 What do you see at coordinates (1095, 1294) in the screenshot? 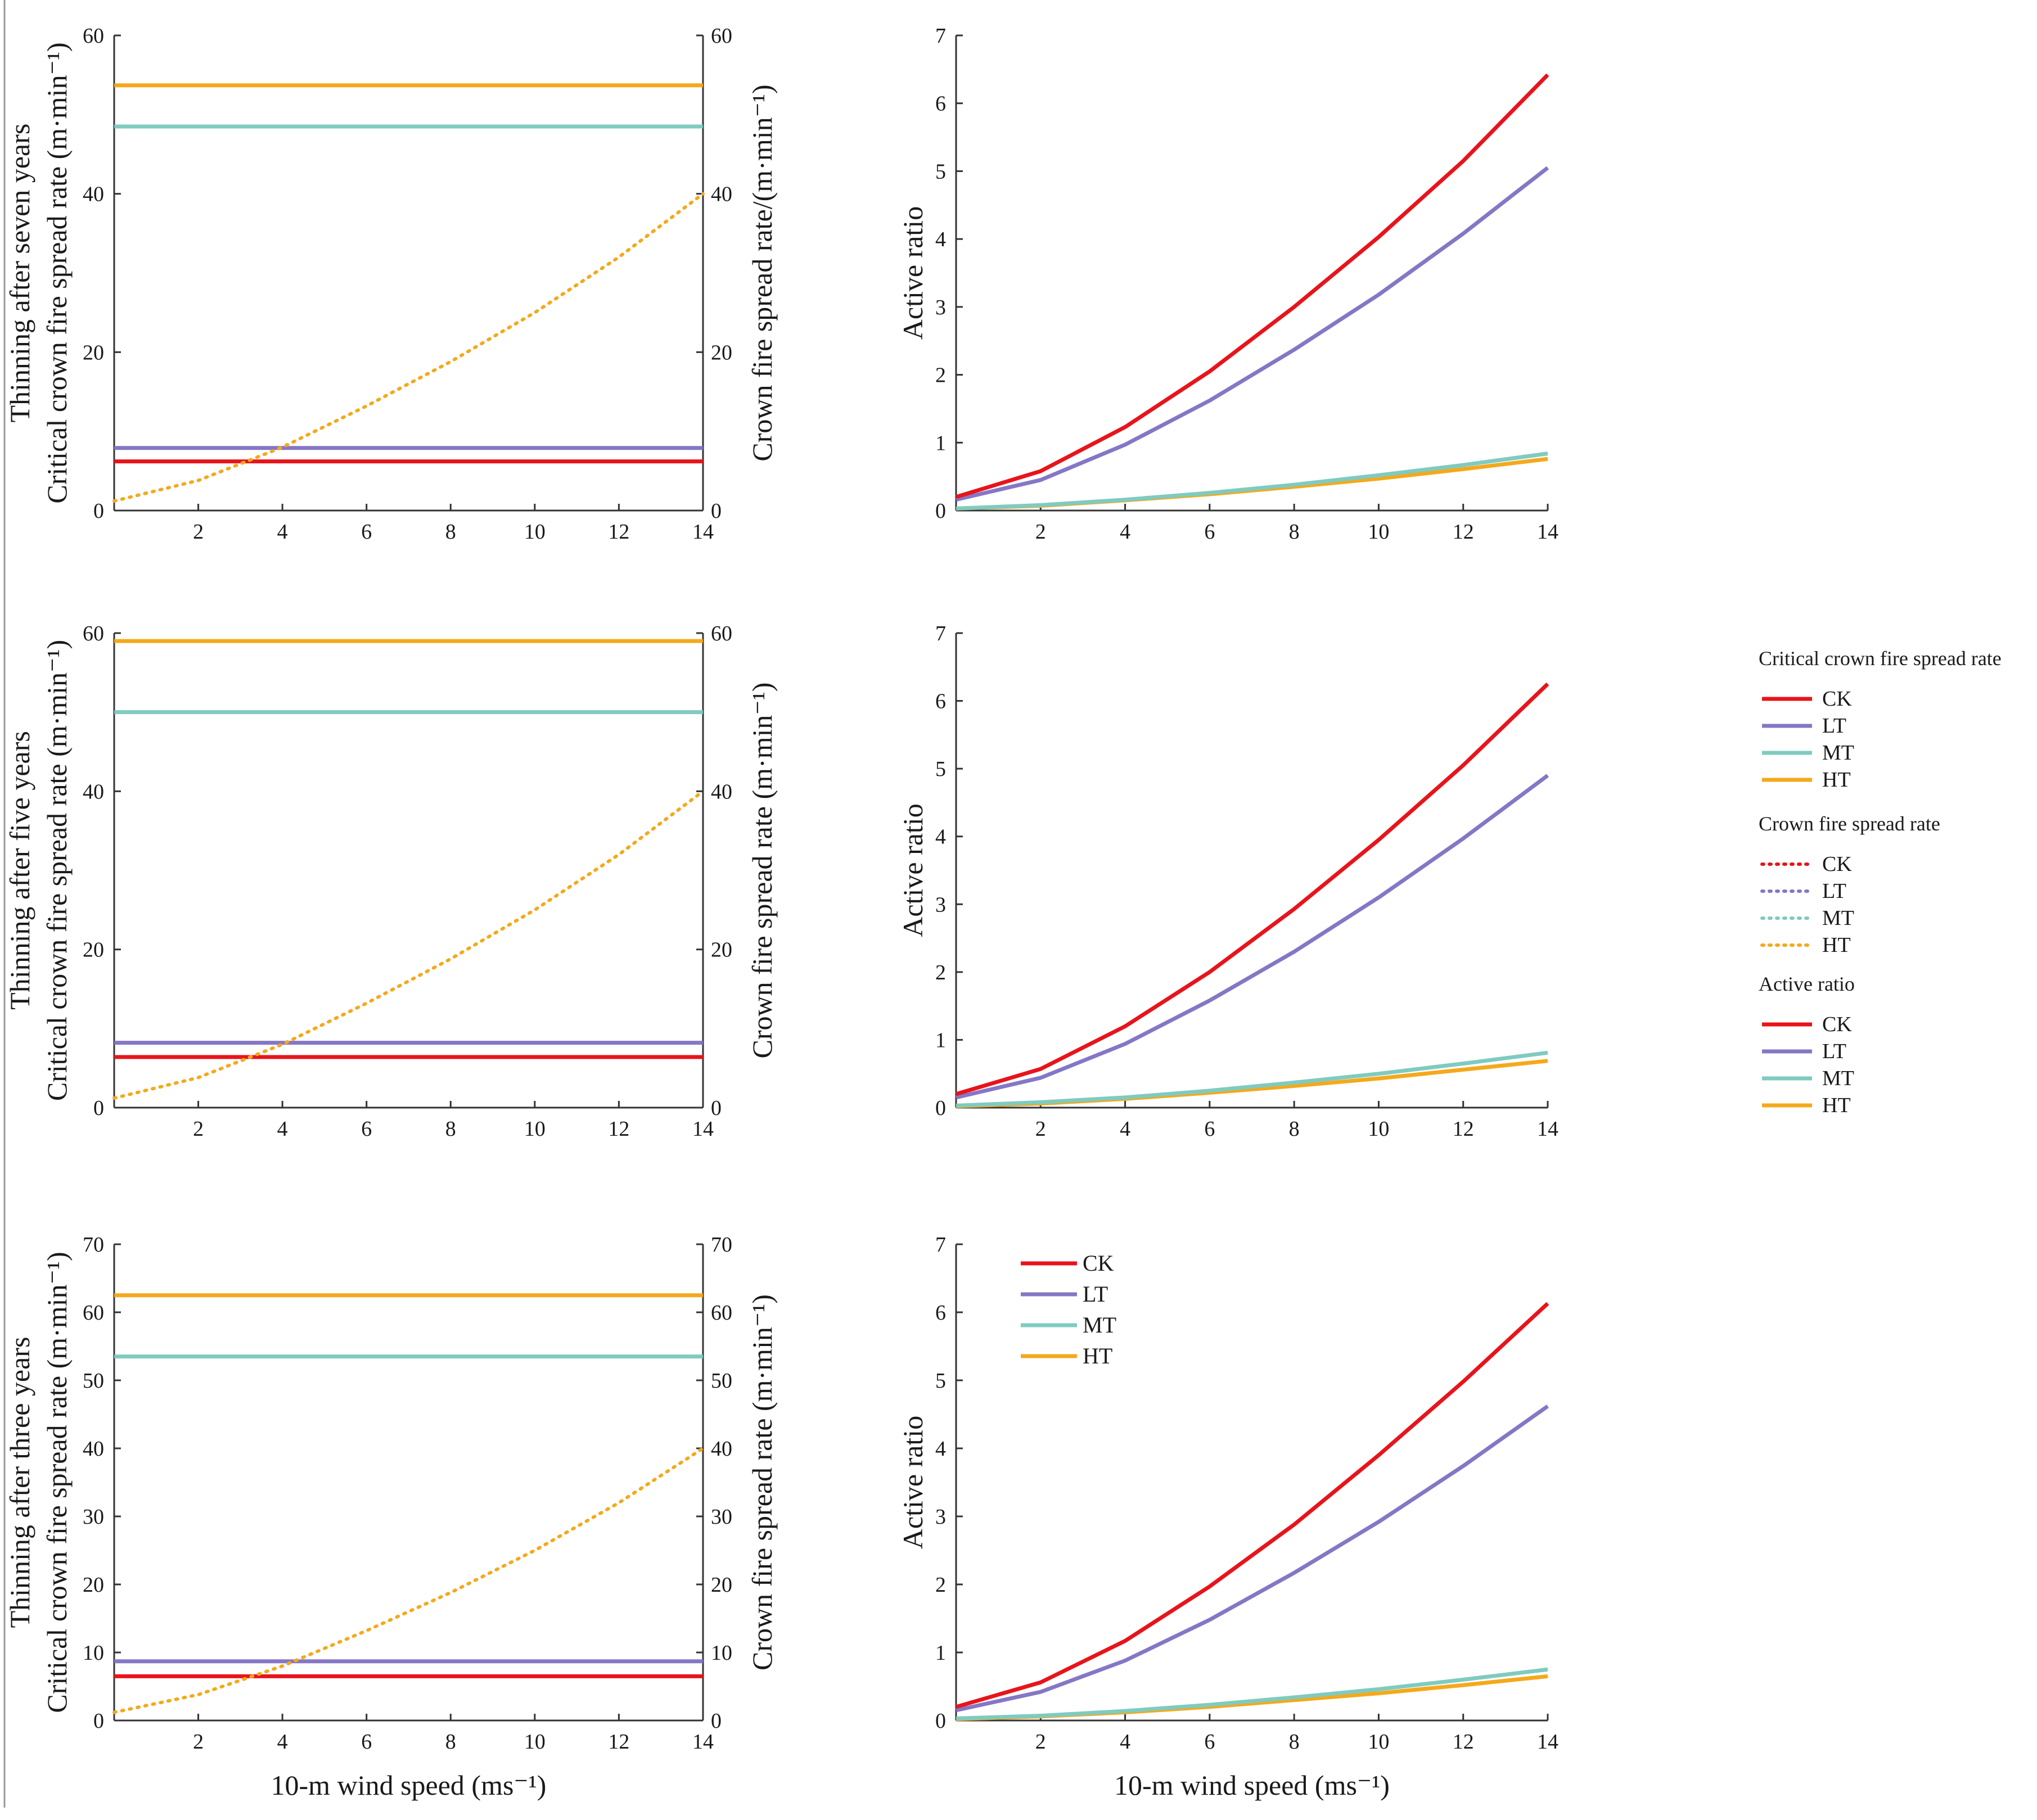
I see `inset-legend-label-lt: LT` at bounding box center [1095, 1294].